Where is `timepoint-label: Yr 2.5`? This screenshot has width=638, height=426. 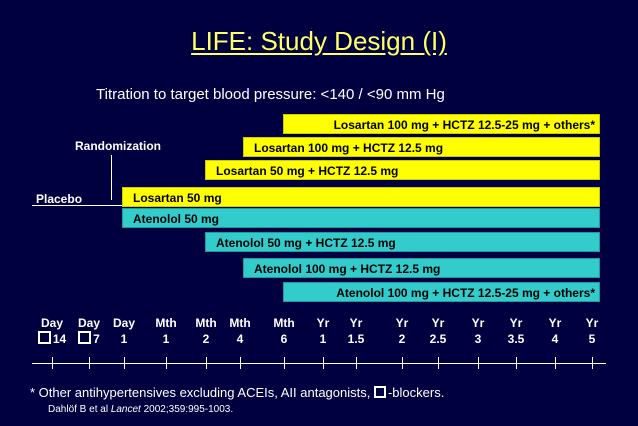
timepoint-label: Yr 2.5 is located at coordinates (438, 331).